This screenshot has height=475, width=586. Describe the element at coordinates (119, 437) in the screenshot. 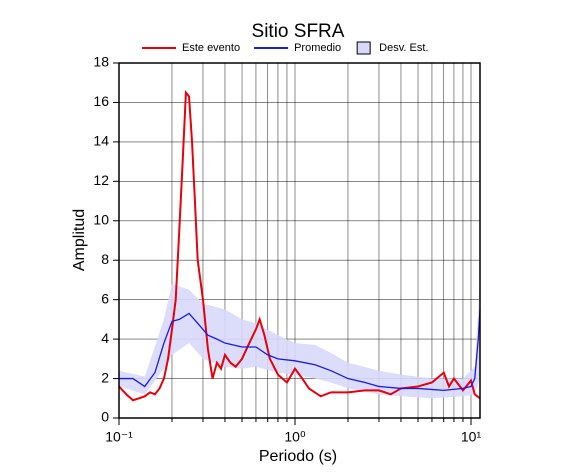

I see `x-tick-label: 10⁻¹` at that location.